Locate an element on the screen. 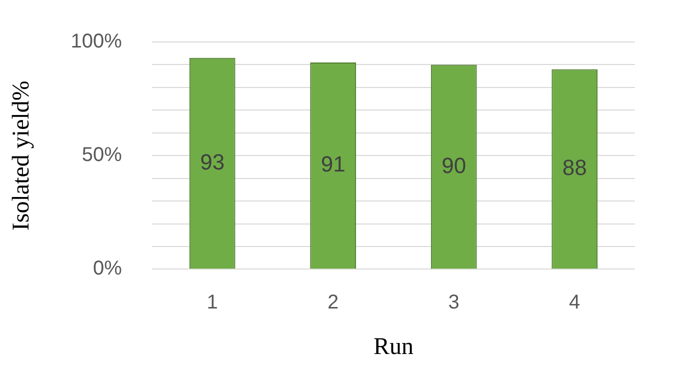 Image resolution: width=685 pixels, height=368 pixels. x-tick-label: 2 is located at coordinates (333, 303).